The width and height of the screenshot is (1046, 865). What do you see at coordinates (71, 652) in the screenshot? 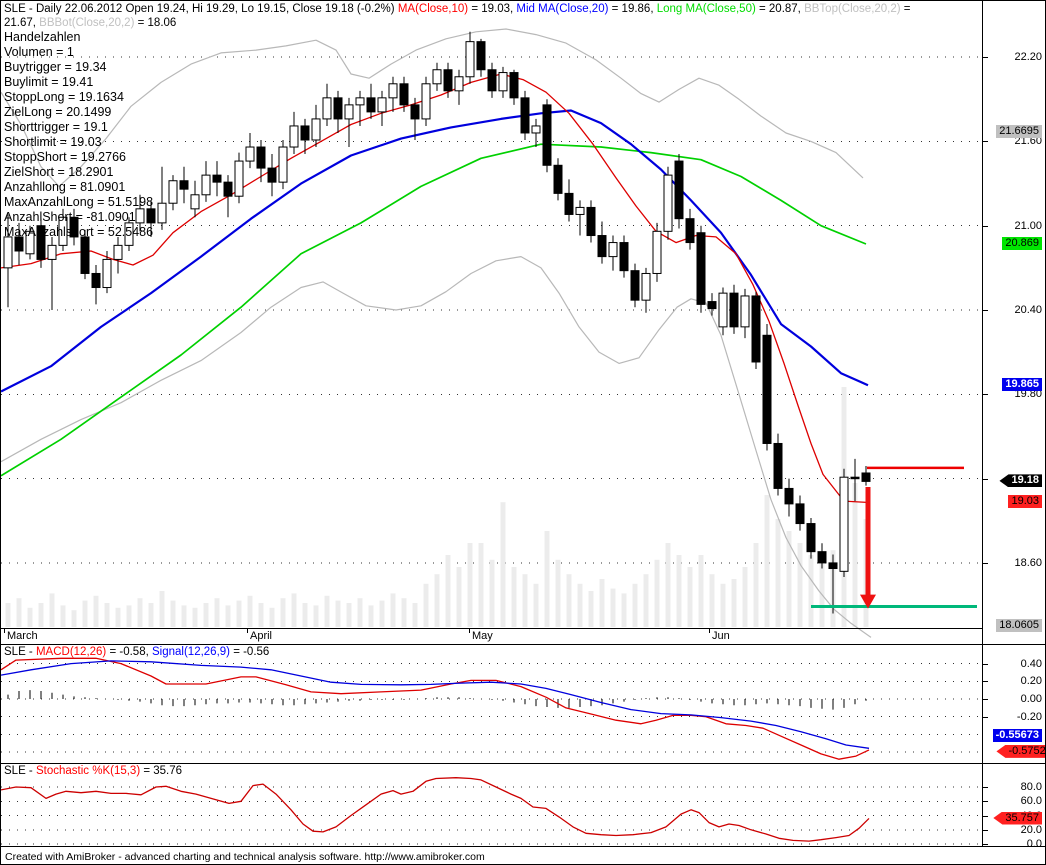
I see `title-segment: MACD(12,26)` at bounding box center [71, 652].